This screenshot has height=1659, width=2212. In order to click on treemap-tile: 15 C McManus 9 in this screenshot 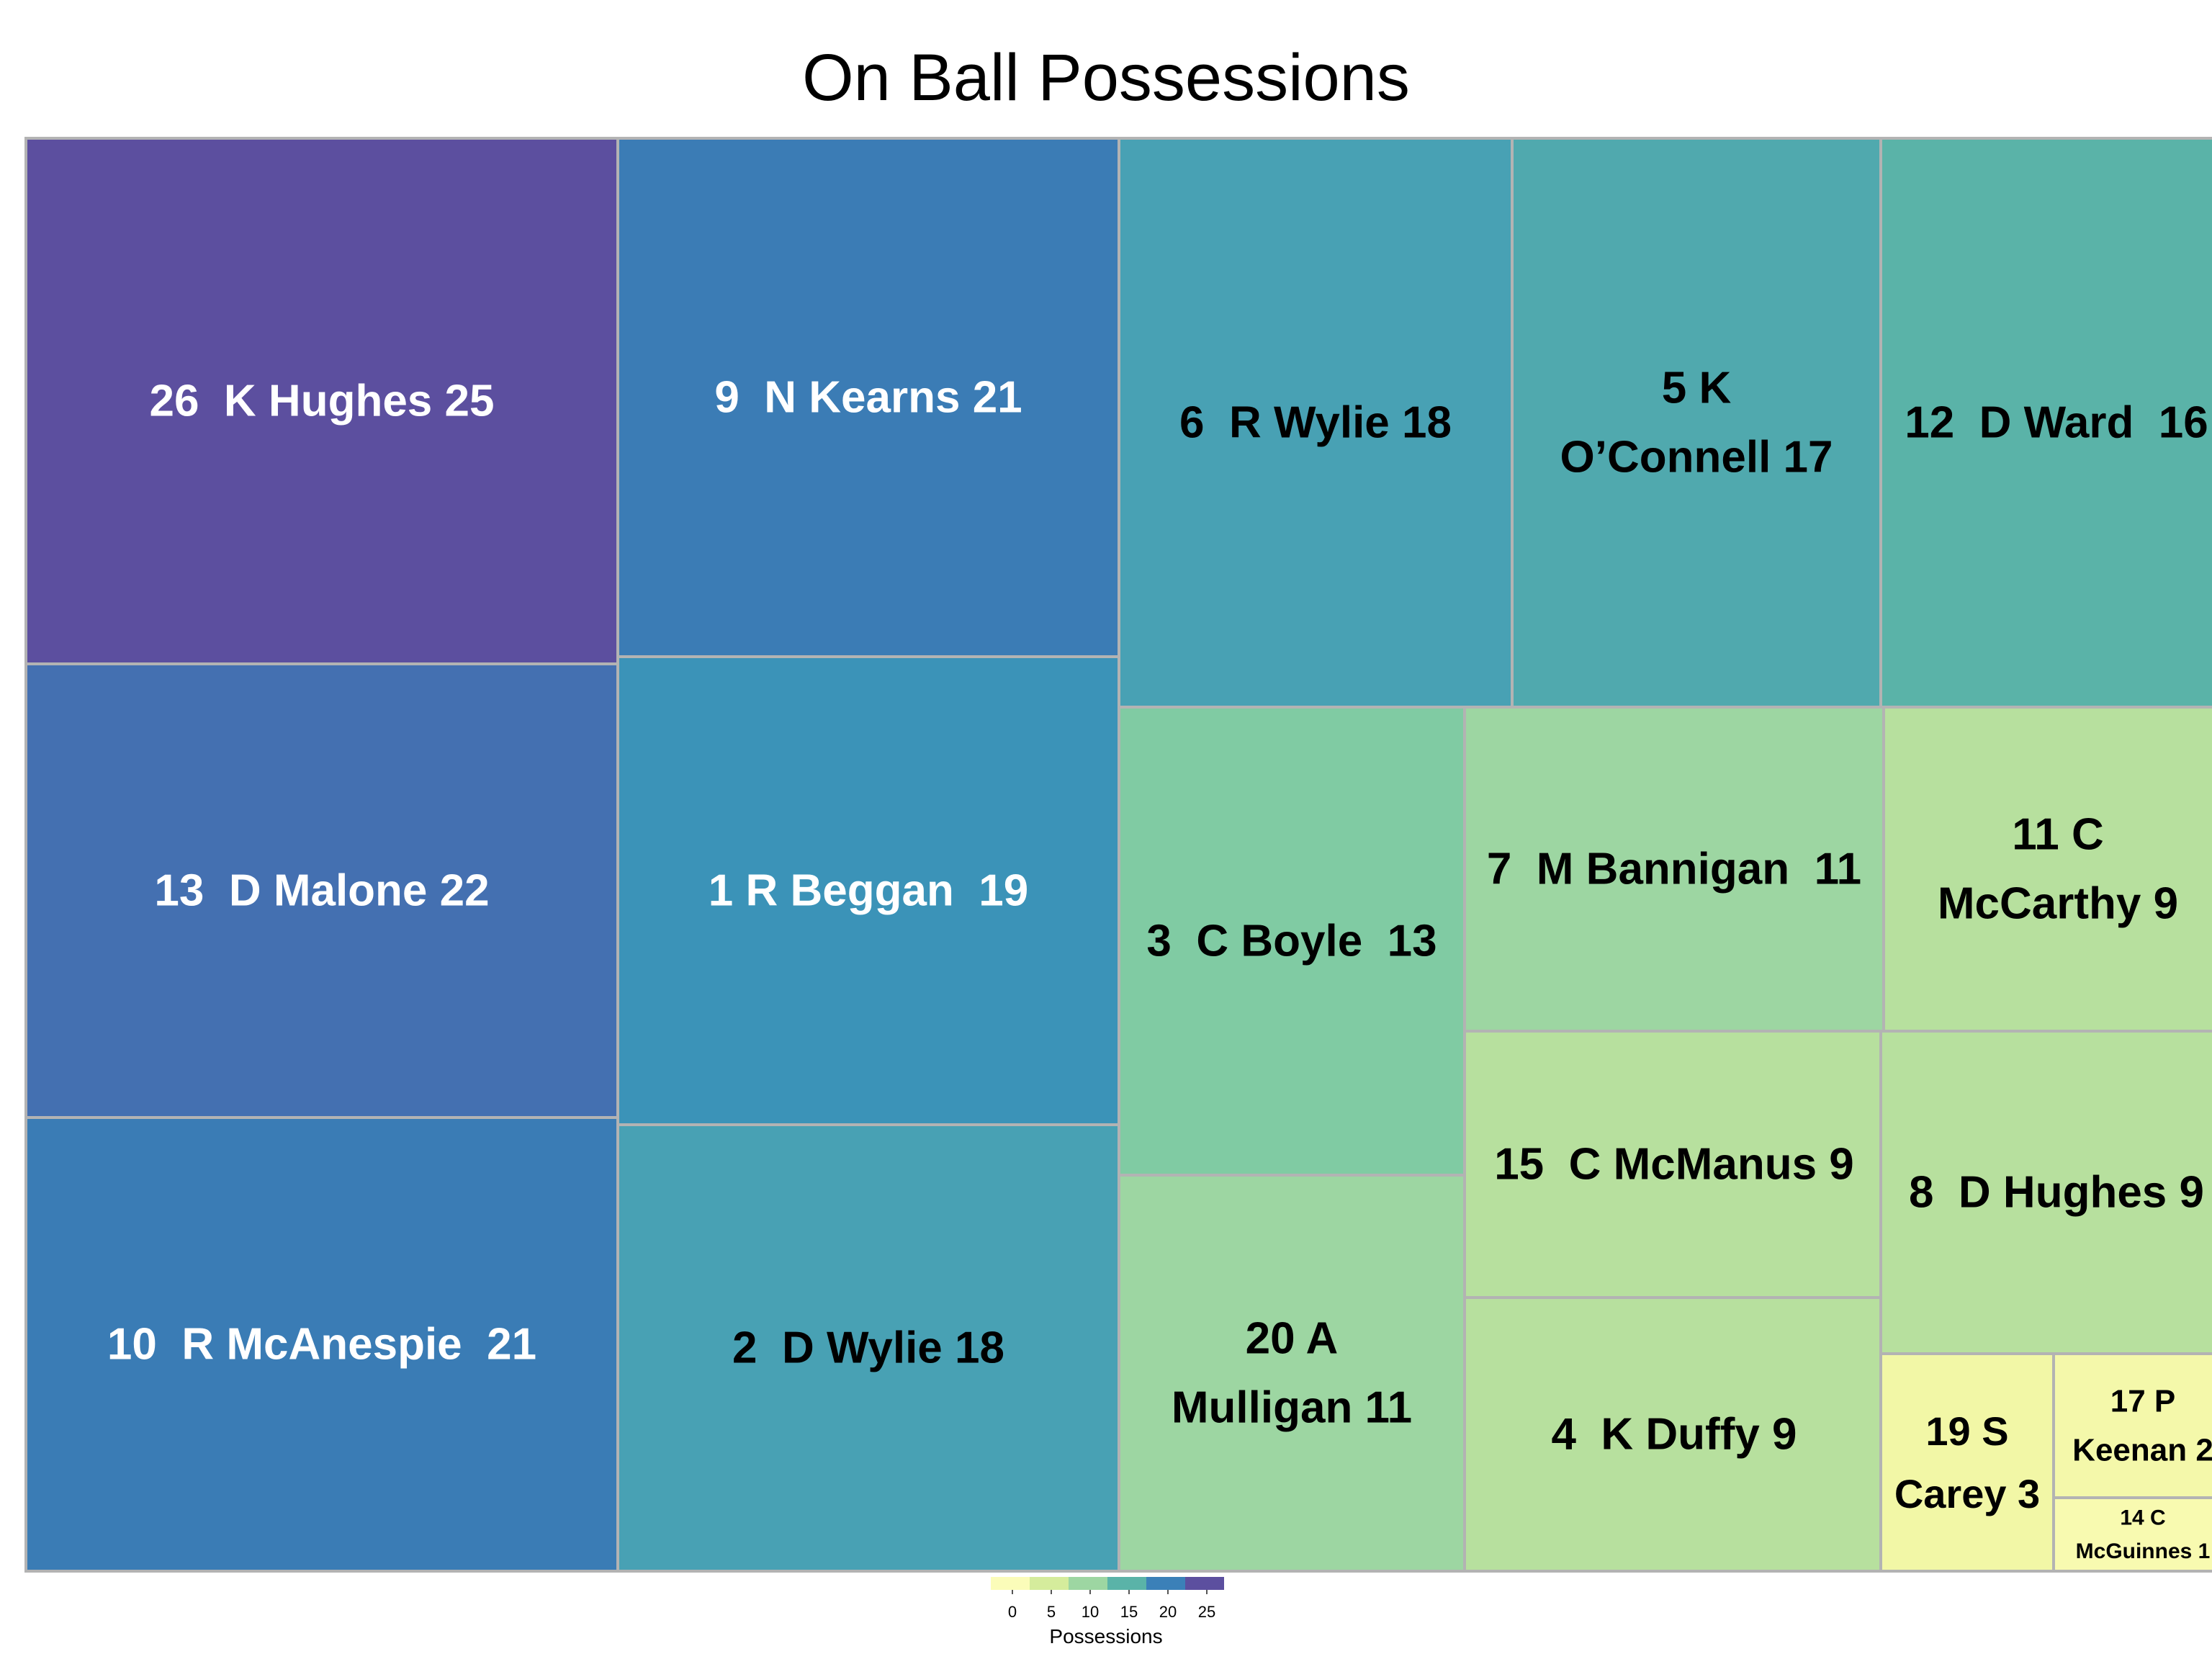, I will do `click(1674, 1164)`.